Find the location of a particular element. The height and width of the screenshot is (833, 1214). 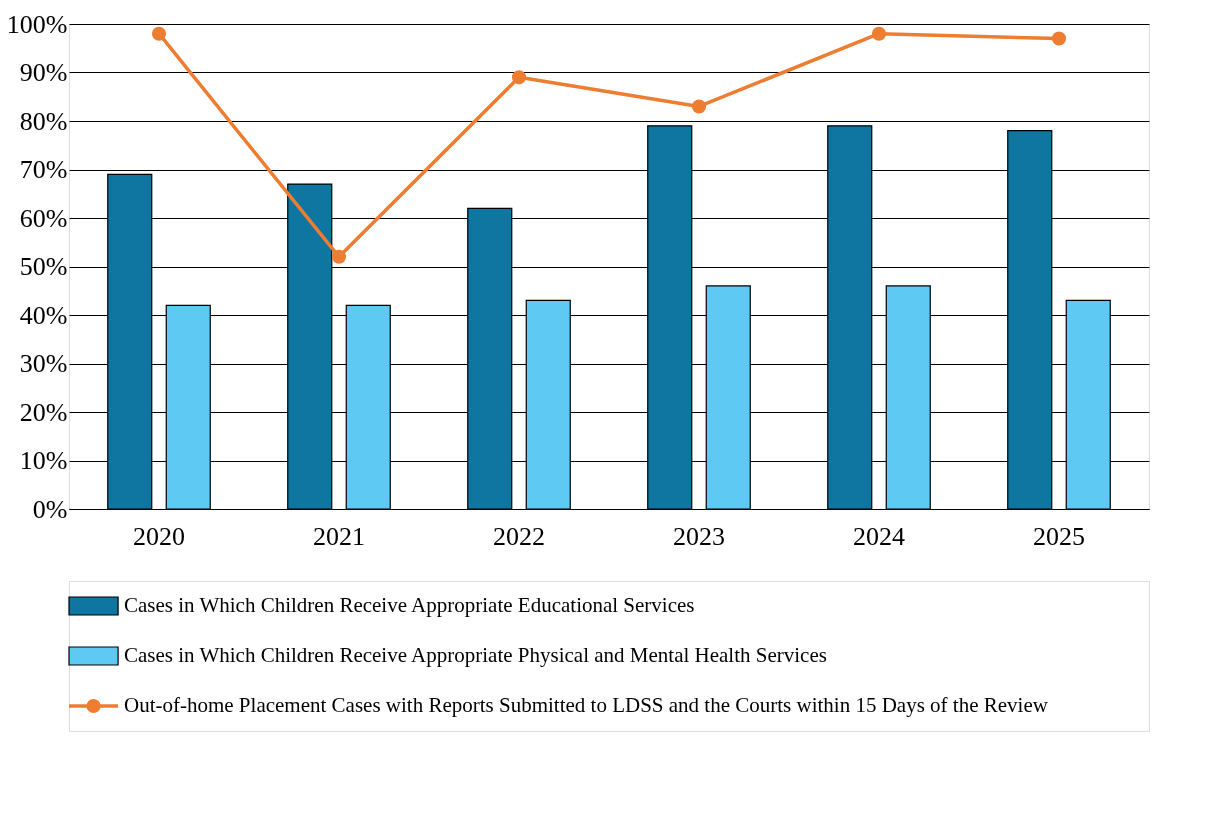

y-tick-label: 0% is located at coordinates (50, 509).